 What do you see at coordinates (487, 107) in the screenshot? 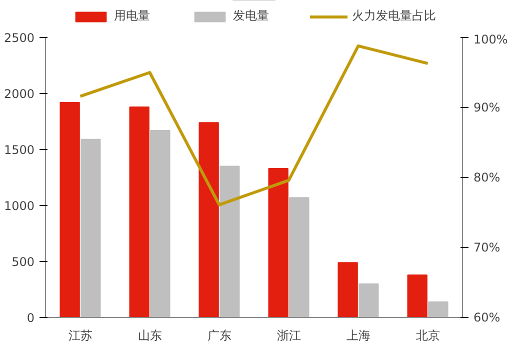
I see `y2-tick-label: 90%` at bounding box center [487, 107].